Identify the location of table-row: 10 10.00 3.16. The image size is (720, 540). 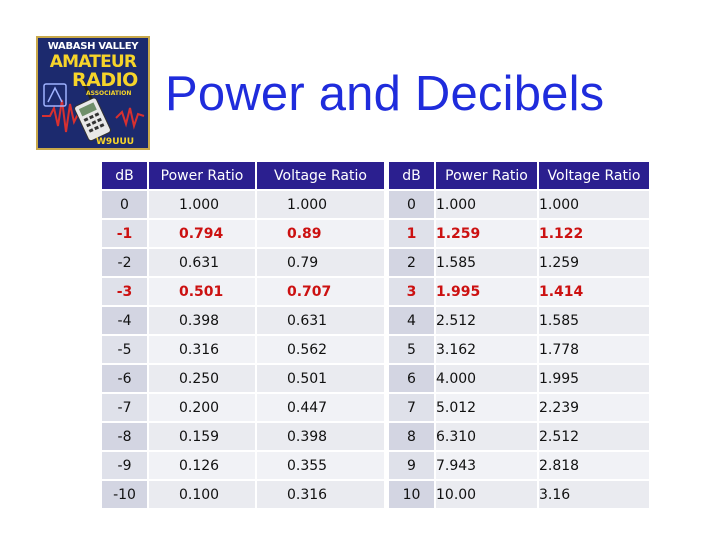
(519, 494).